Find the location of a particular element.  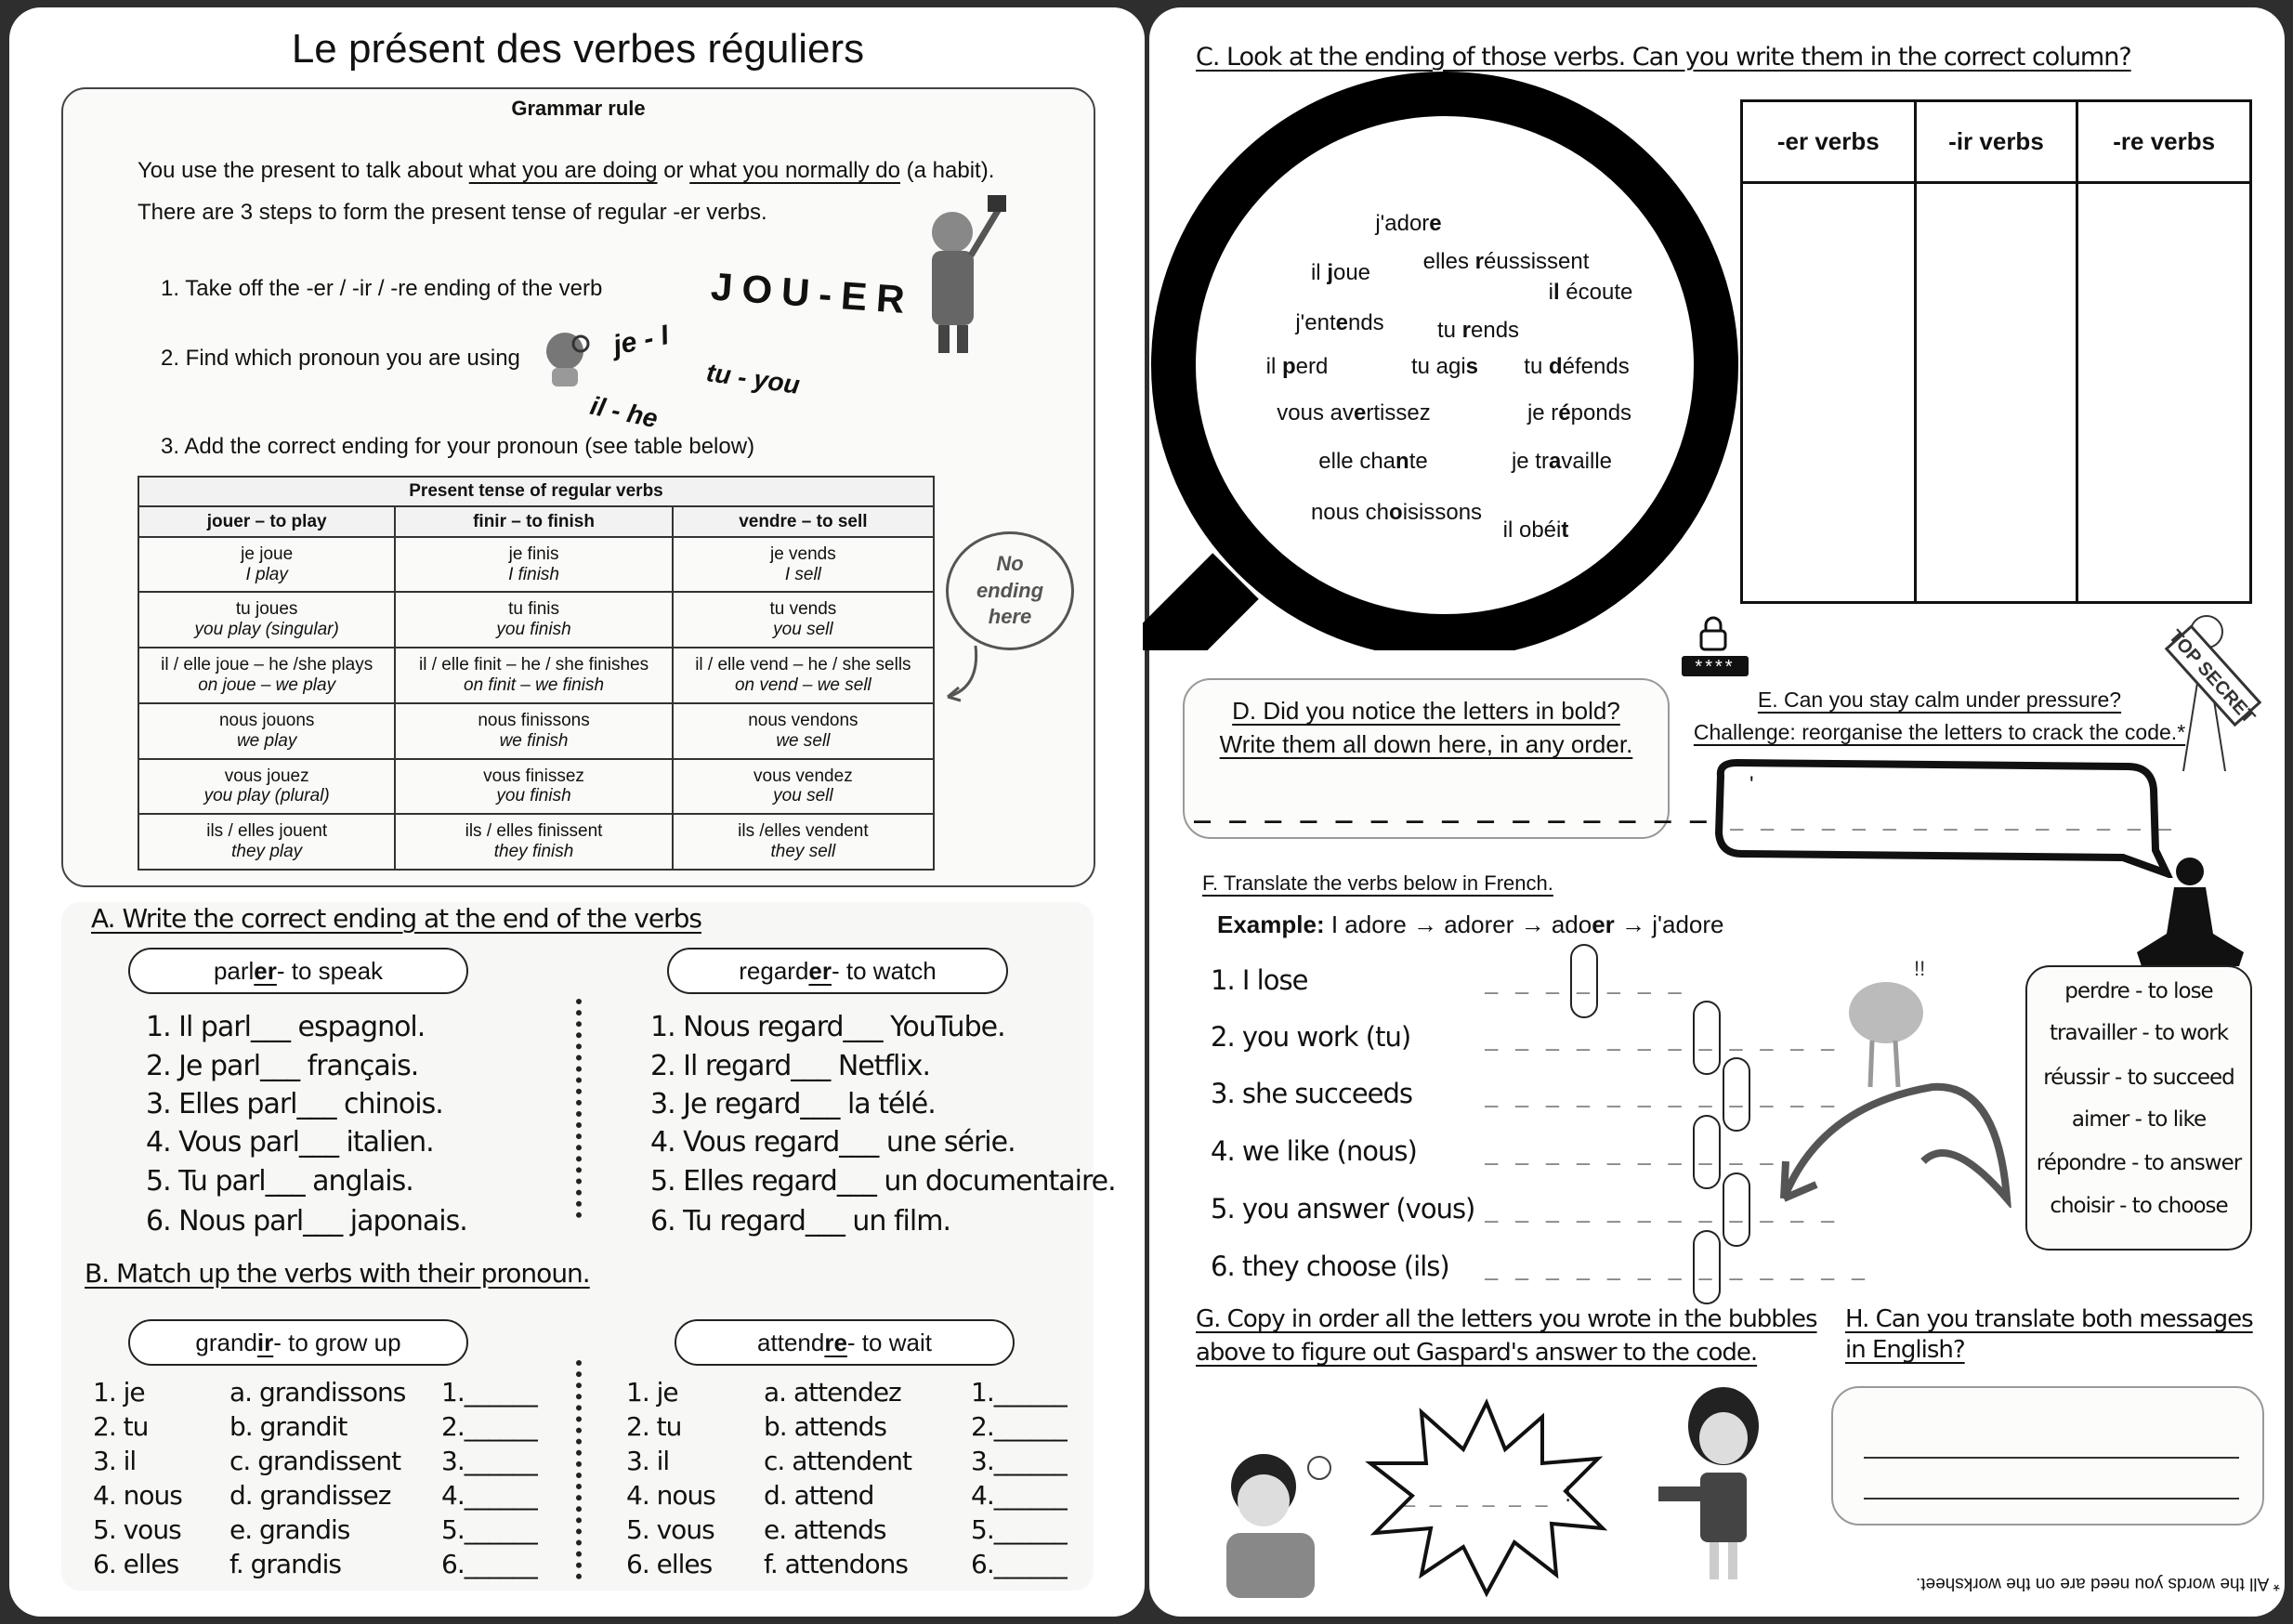

word-text: tu is located at coordinates (1449, 330).